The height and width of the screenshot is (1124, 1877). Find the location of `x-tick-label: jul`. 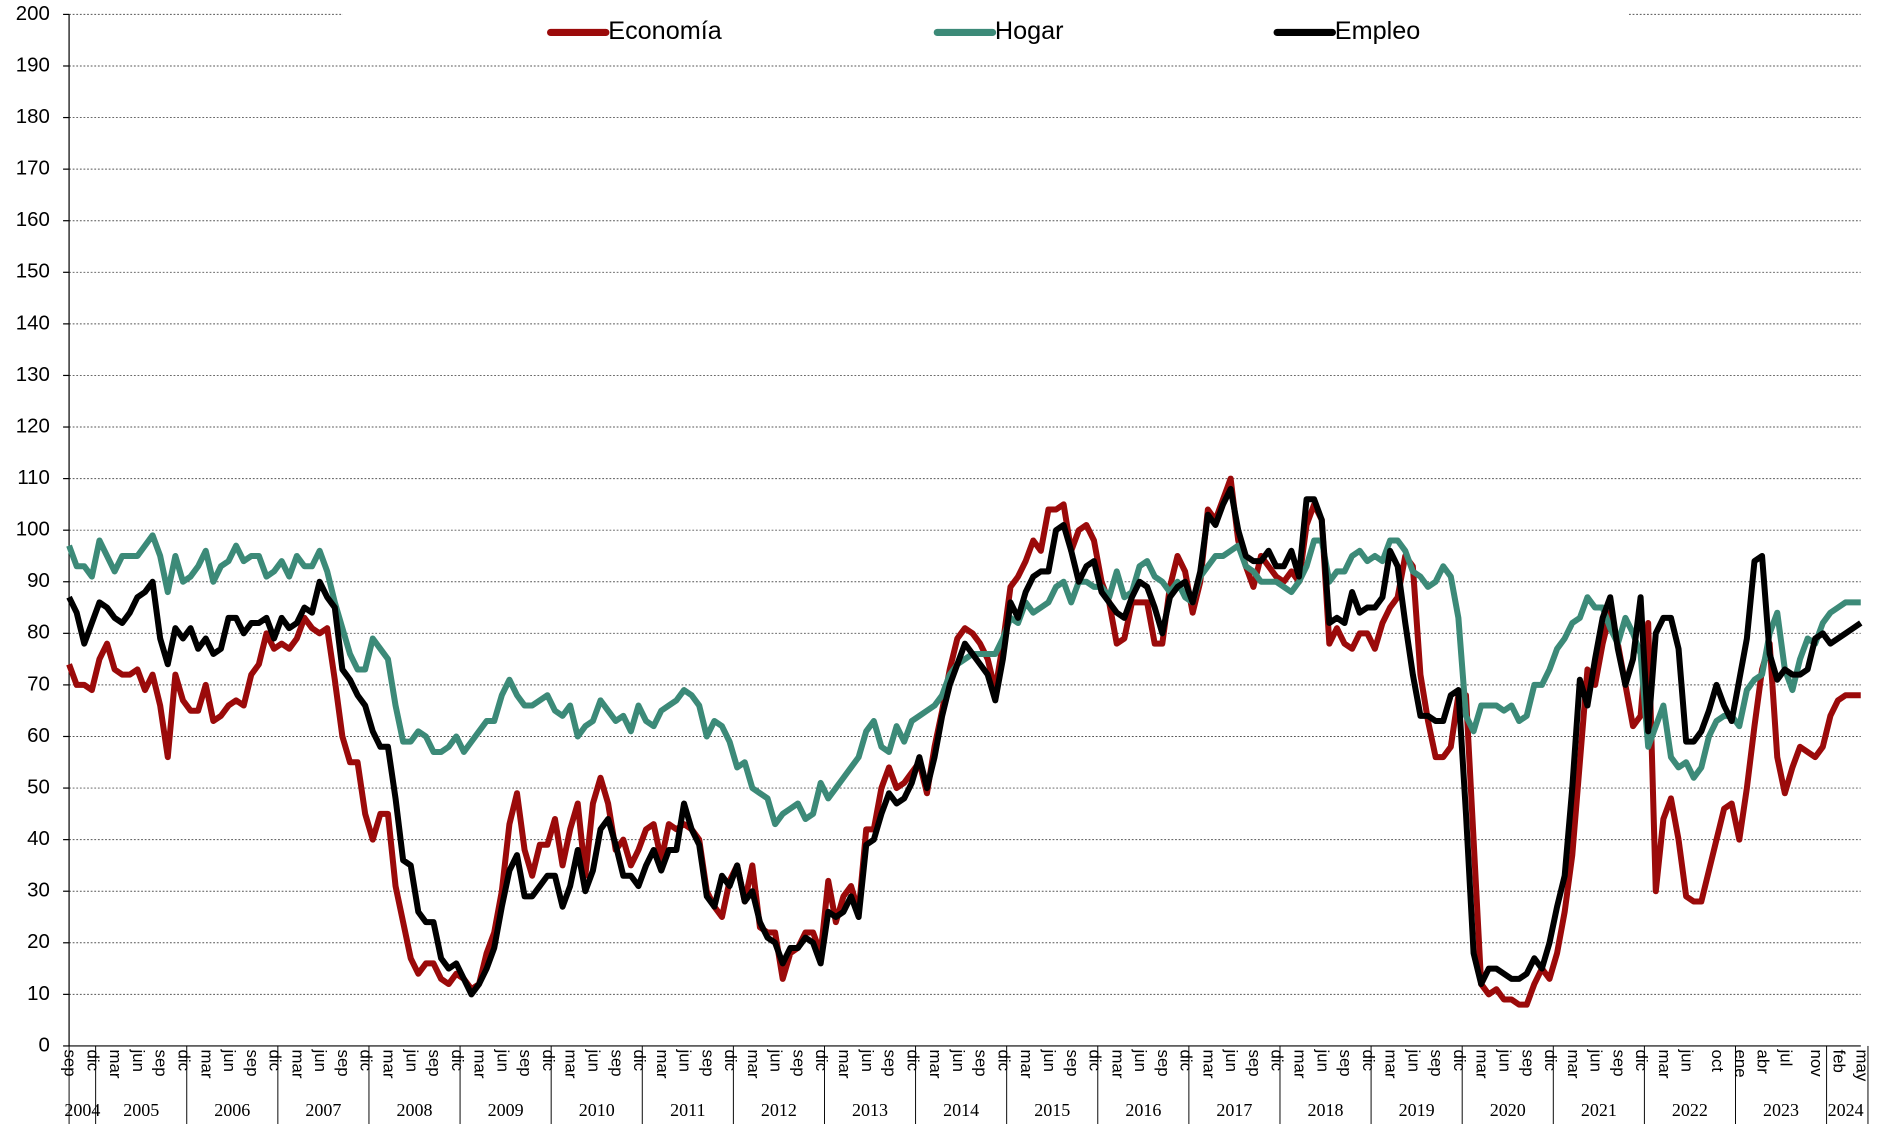

x-tick-label: jul is located at coordinates (1785, 1058).